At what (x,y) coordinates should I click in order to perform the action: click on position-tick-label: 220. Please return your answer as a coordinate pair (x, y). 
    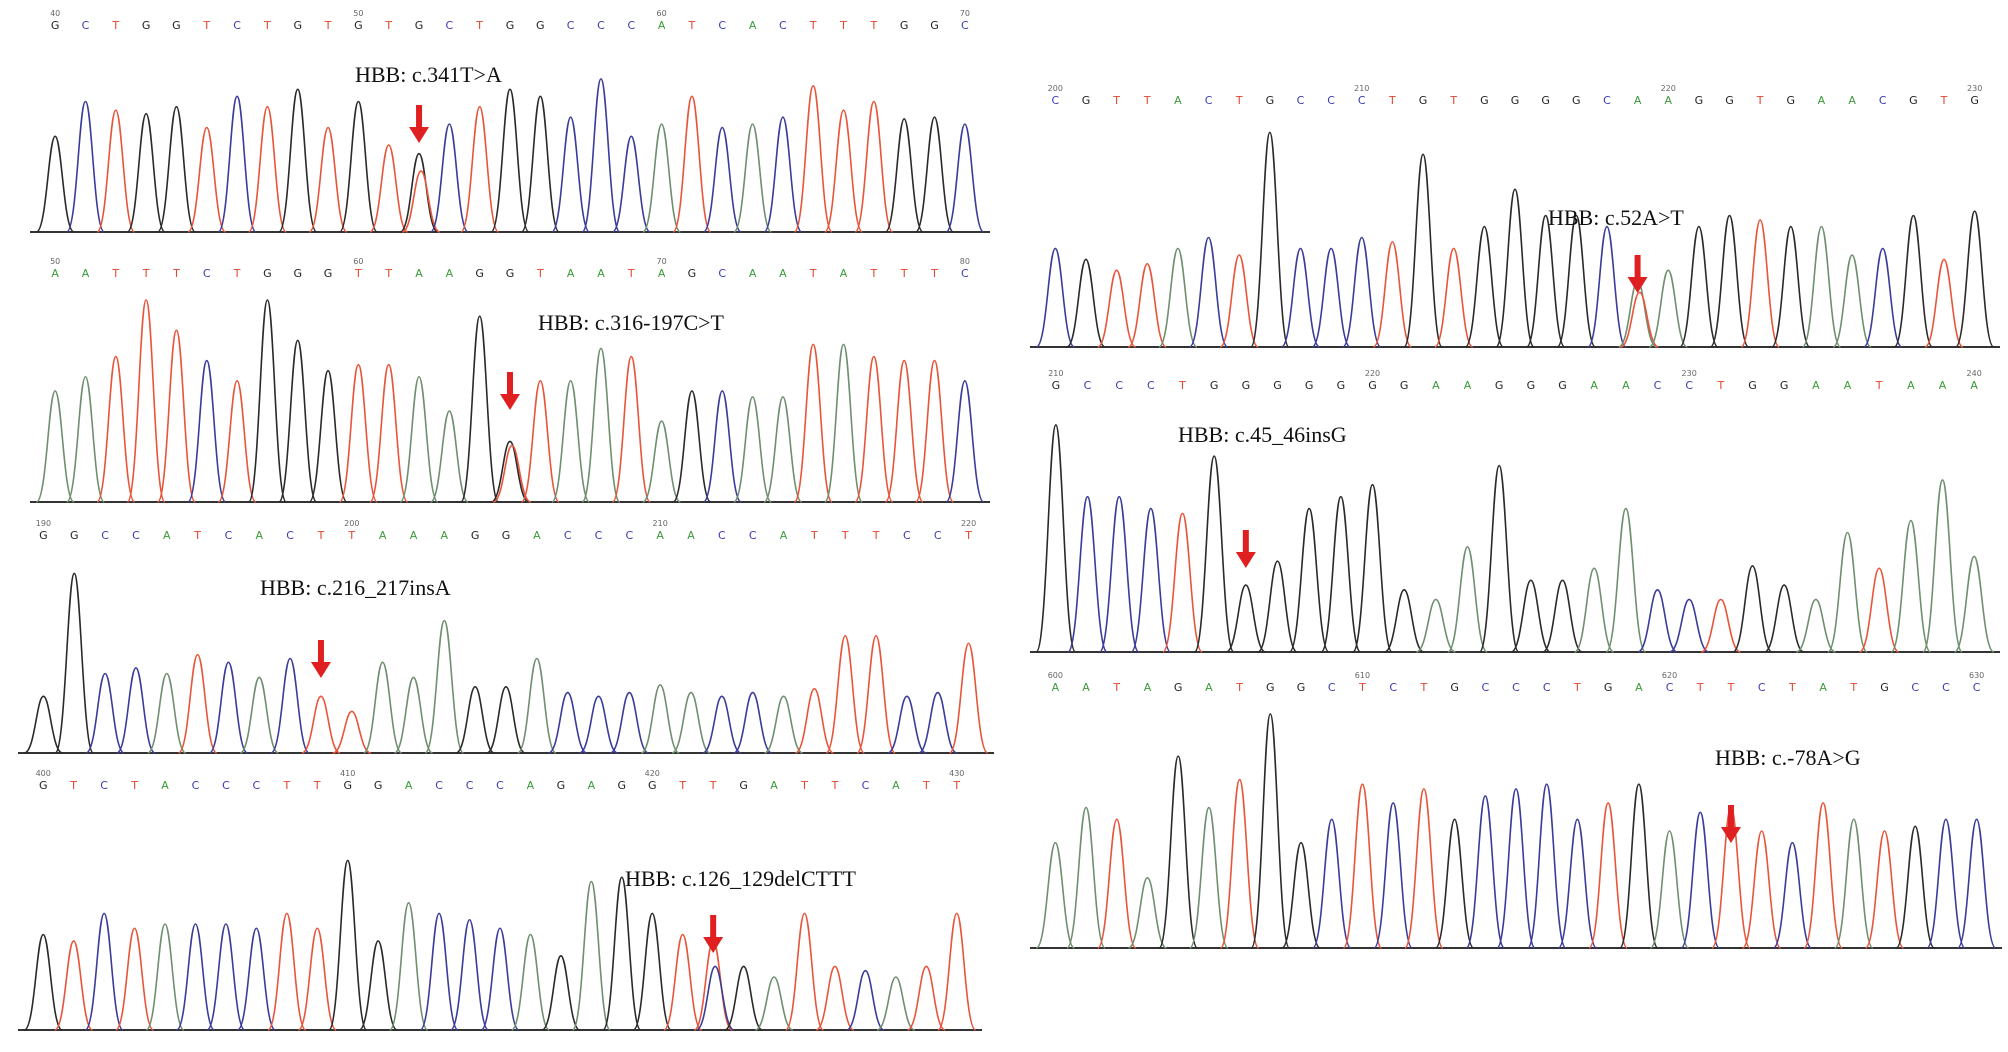
    Looking at the image, I should click on (1668, 88).